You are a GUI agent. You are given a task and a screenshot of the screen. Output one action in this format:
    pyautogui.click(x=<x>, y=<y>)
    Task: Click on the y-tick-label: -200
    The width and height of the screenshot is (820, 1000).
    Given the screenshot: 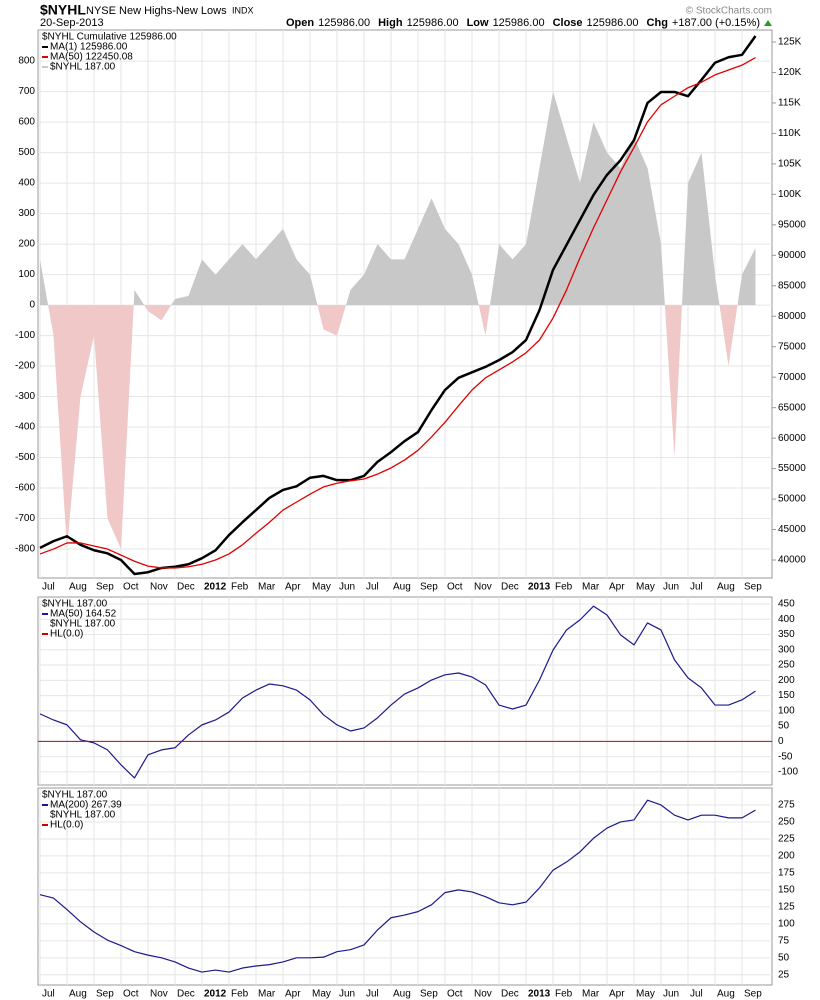 What is the action you would take?
    pyautogui.click(x=25, y=366)
    